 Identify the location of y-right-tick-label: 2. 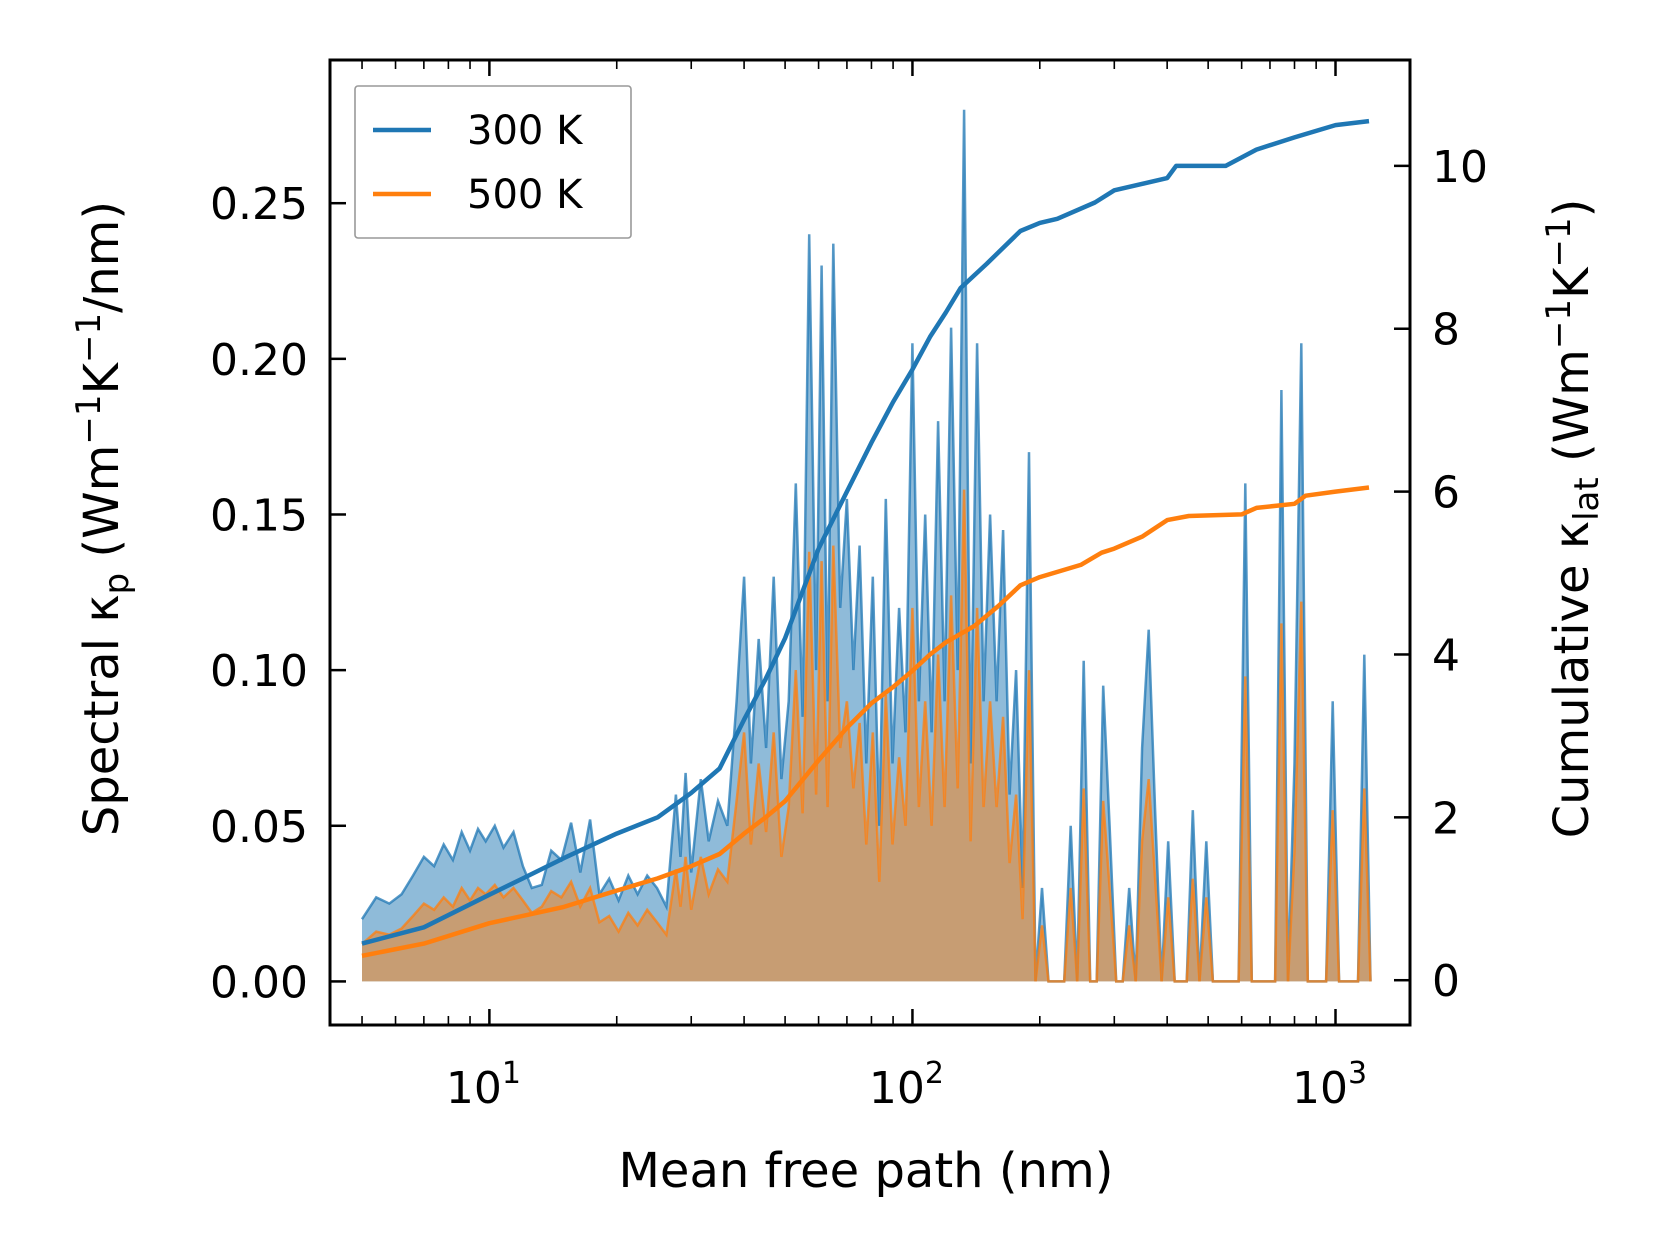
(1446, 818).